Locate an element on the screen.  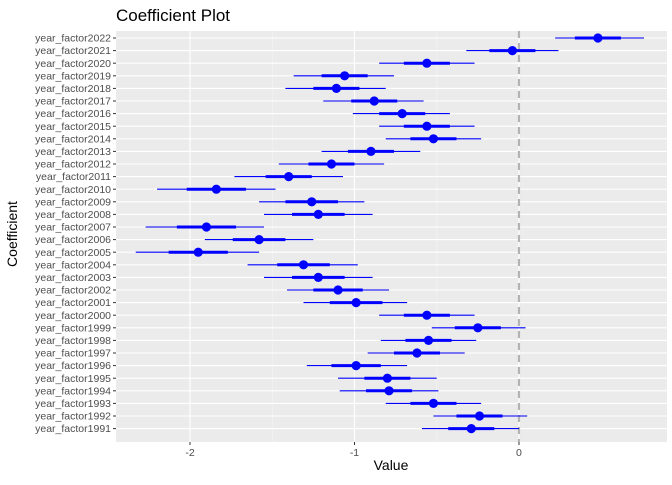
y-tick-label: year_factor2009 is located at coordinates (73, 202).